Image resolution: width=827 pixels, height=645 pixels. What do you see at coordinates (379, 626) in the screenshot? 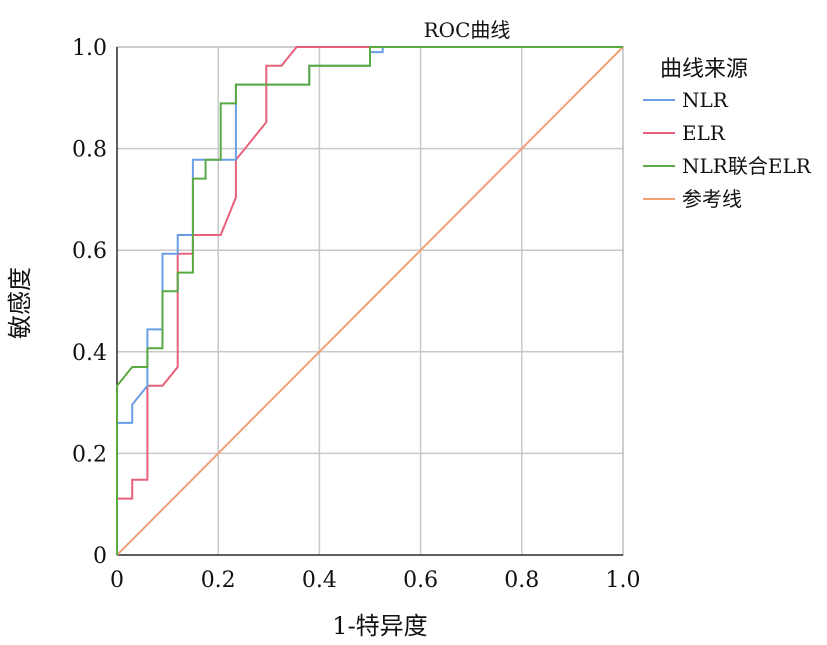
I see `x-axis-title: 1-特异度` at bounding box center [379, 626].